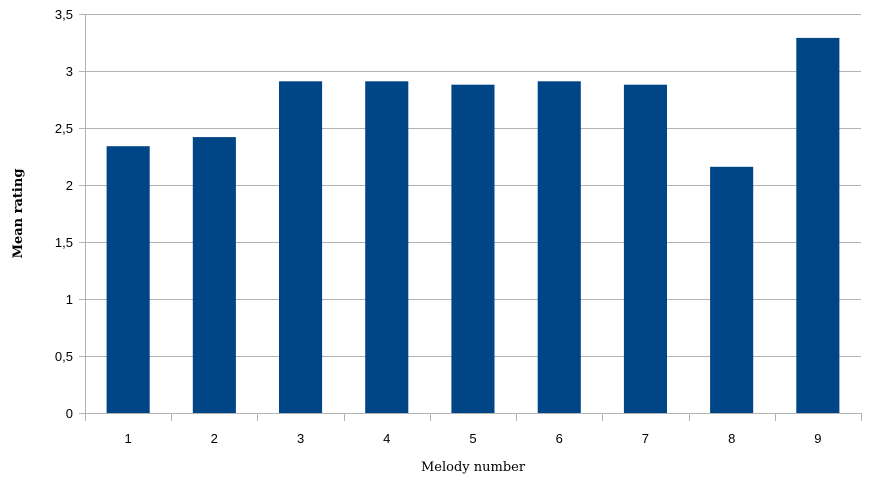 Image resolution: width=873 pixels, height=477 pixels. Describe the element at coordinates (64, 242) in the screenshot. I see `y-tick-label: 1,5` at that location.